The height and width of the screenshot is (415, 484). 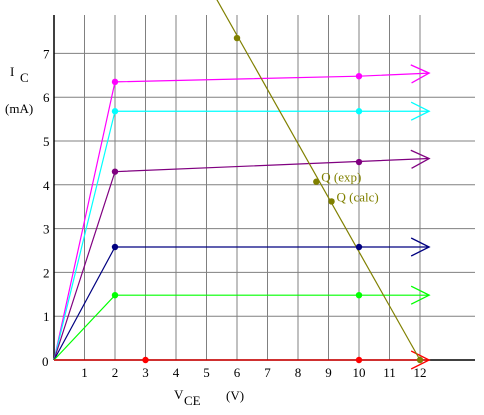 I want to click on x-tick-label: 7, so click(x=267, y=372).